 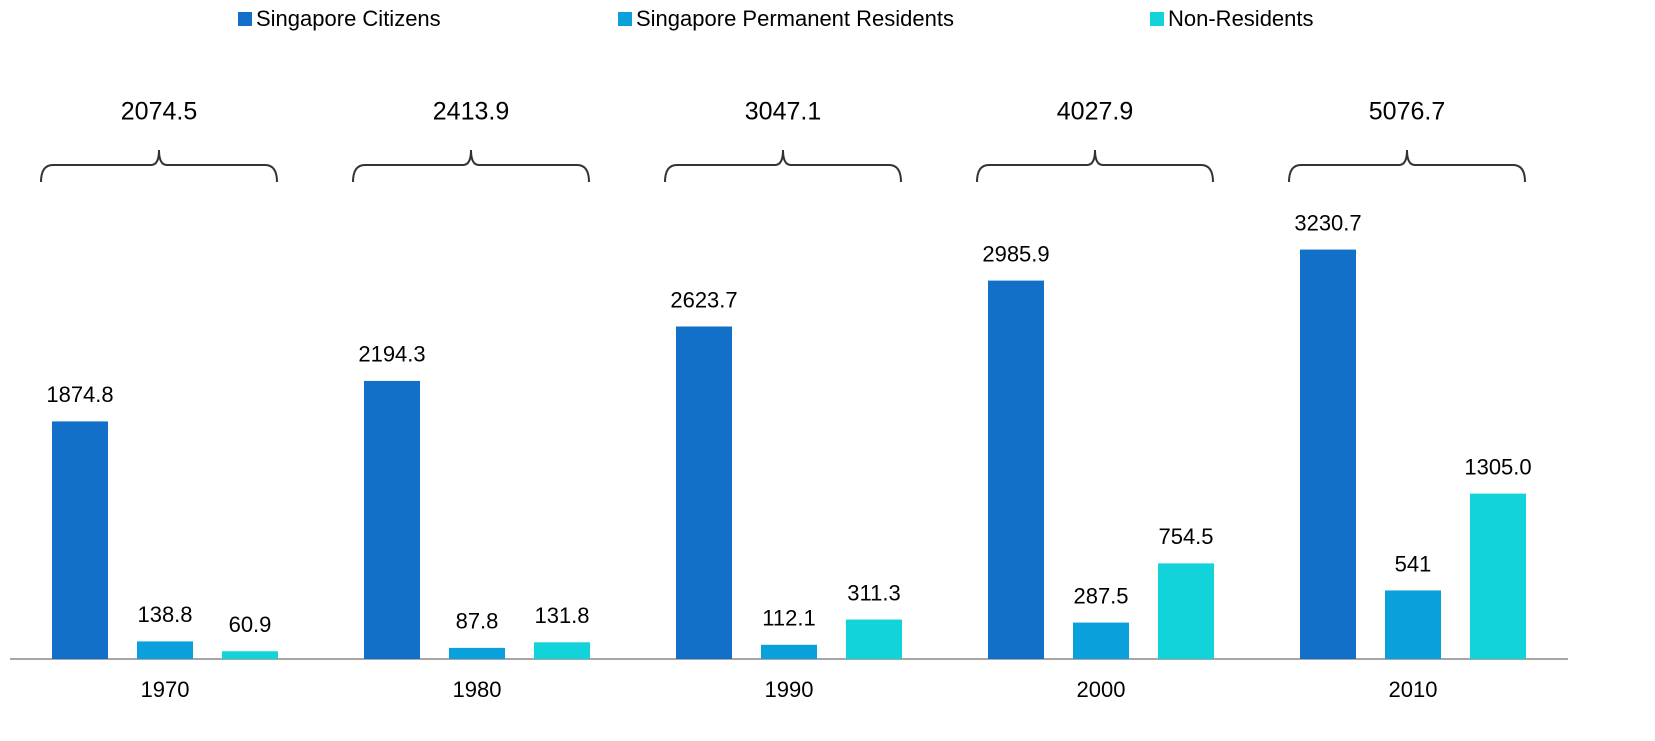 What do you see at coordinates (164, 614) in the screenshot?
I see `value-label: 138.8` at bounding box center [164, 614].